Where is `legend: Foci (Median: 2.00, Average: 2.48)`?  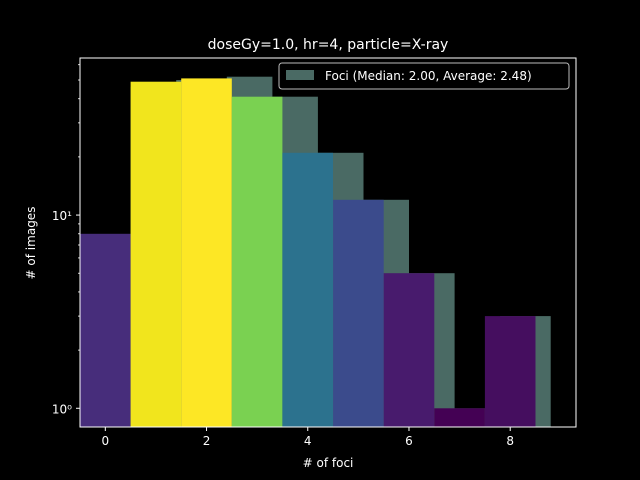 legend: Foci (Median: 2.00, Average: 2.48) is located at coordinates (424, 76).